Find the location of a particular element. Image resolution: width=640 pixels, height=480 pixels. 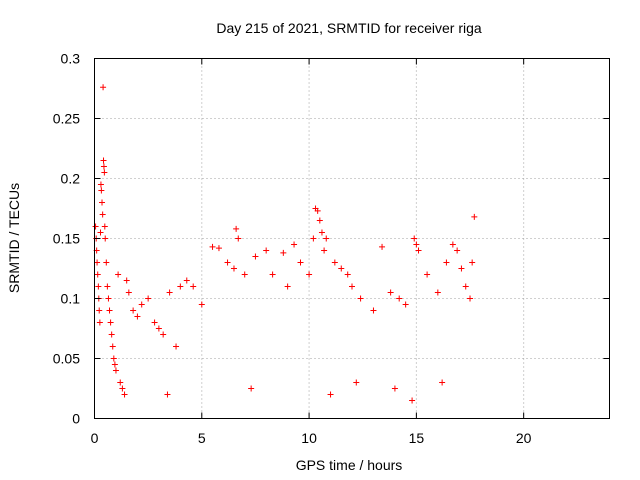

y-tick-label: 0.15 is located at coordinates (66, 239).